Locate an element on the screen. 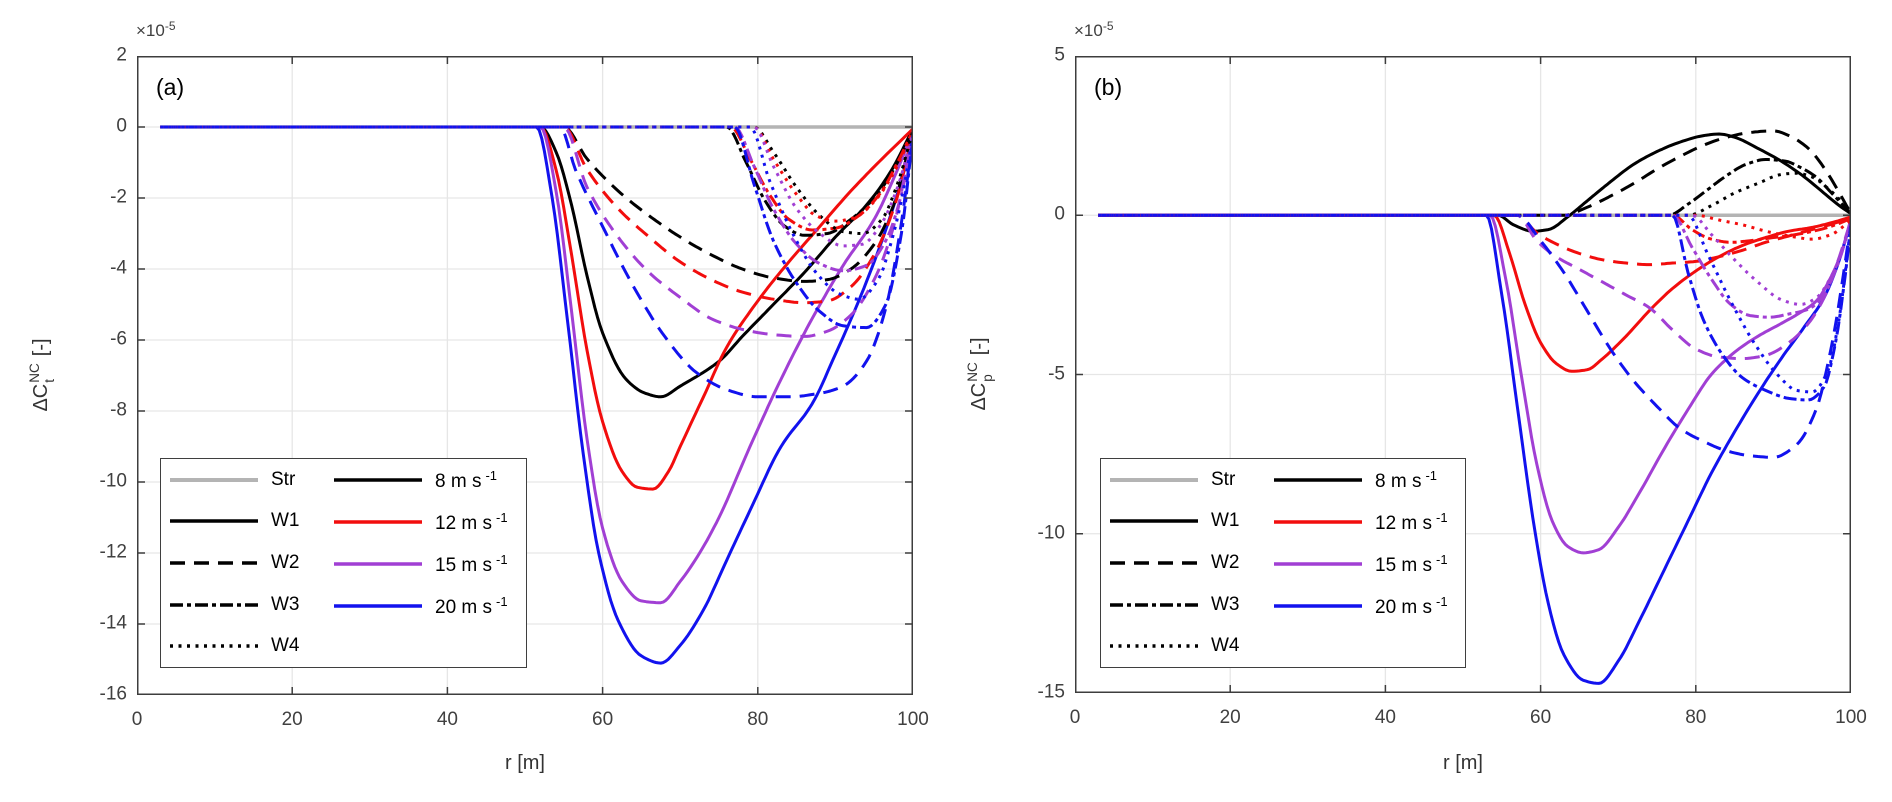 The width and height of the screenshot is (1892, 802). y-axis-label-a: ΔC NC t [-] is located at coordinates (42, 374).